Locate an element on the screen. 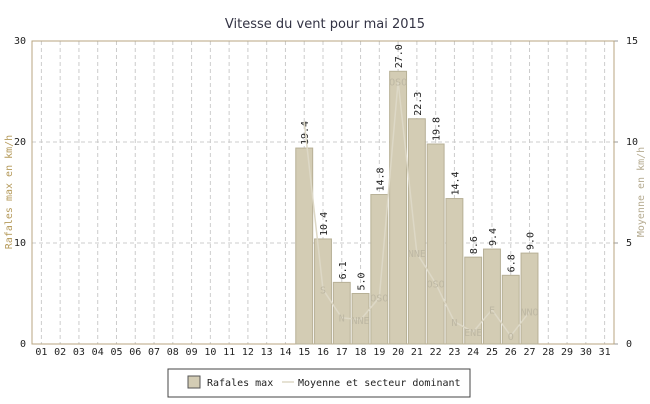 The image size is (650, 404). value-label: 6.1 is located at coordinates (343, 270).